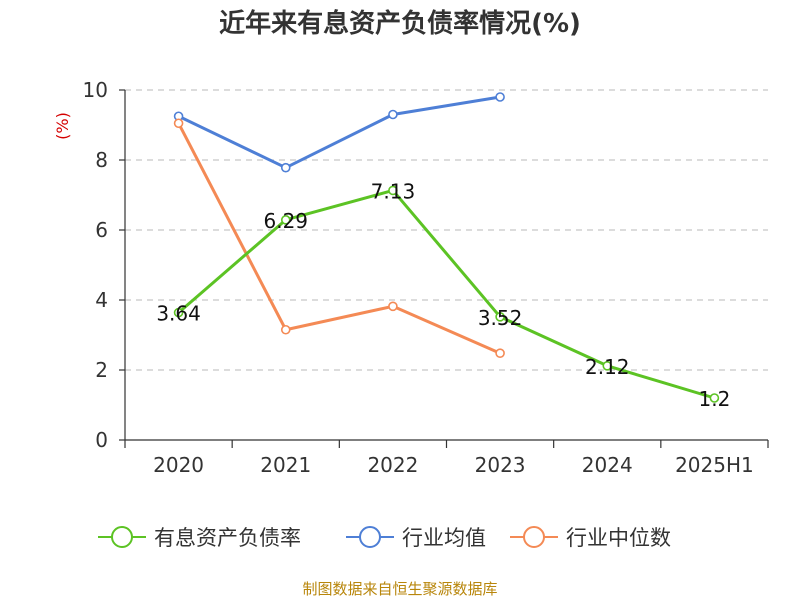 Image resolution: width=800 pixels, height=600 pixels. I want to click on data-label: 2.12, so click(607, 367).